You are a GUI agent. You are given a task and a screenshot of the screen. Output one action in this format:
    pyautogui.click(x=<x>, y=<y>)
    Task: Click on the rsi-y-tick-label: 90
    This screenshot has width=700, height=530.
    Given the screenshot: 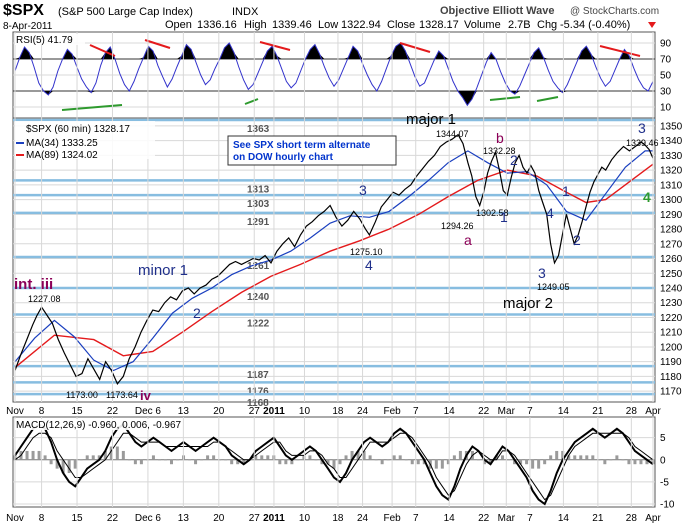 What is the action you would take?
    pyautogui.click(x=666, y=44)
    